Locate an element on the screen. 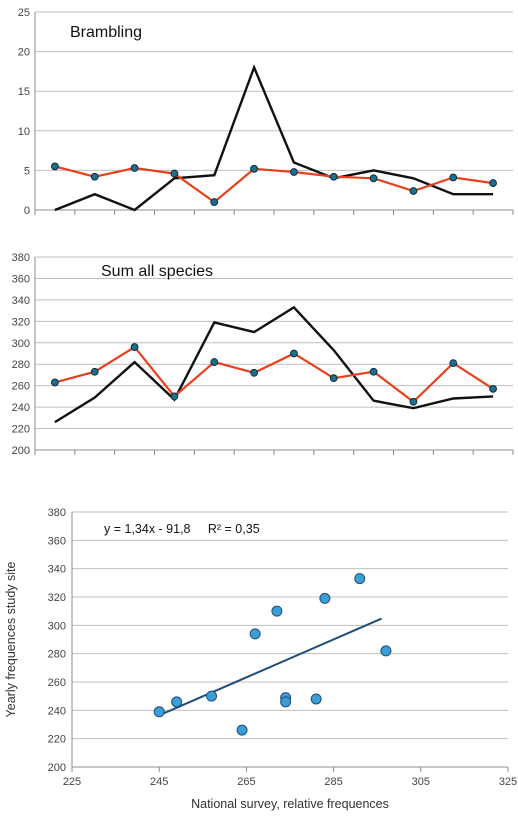  y-tick-label: 20 is located at coordinates (24, 53).